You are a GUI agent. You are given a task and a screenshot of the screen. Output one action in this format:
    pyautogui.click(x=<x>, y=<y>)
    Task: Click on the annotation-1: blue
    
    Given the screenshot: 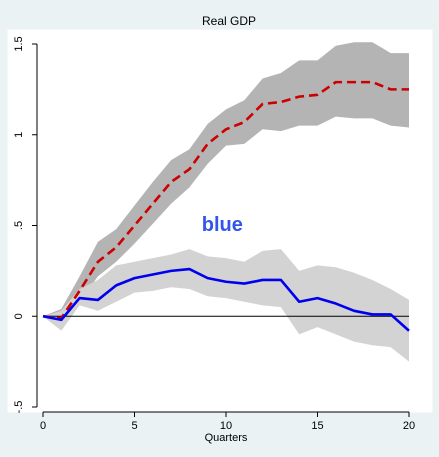 What is the action you would take?
    pyautogui.click(x=222, y=225)
    